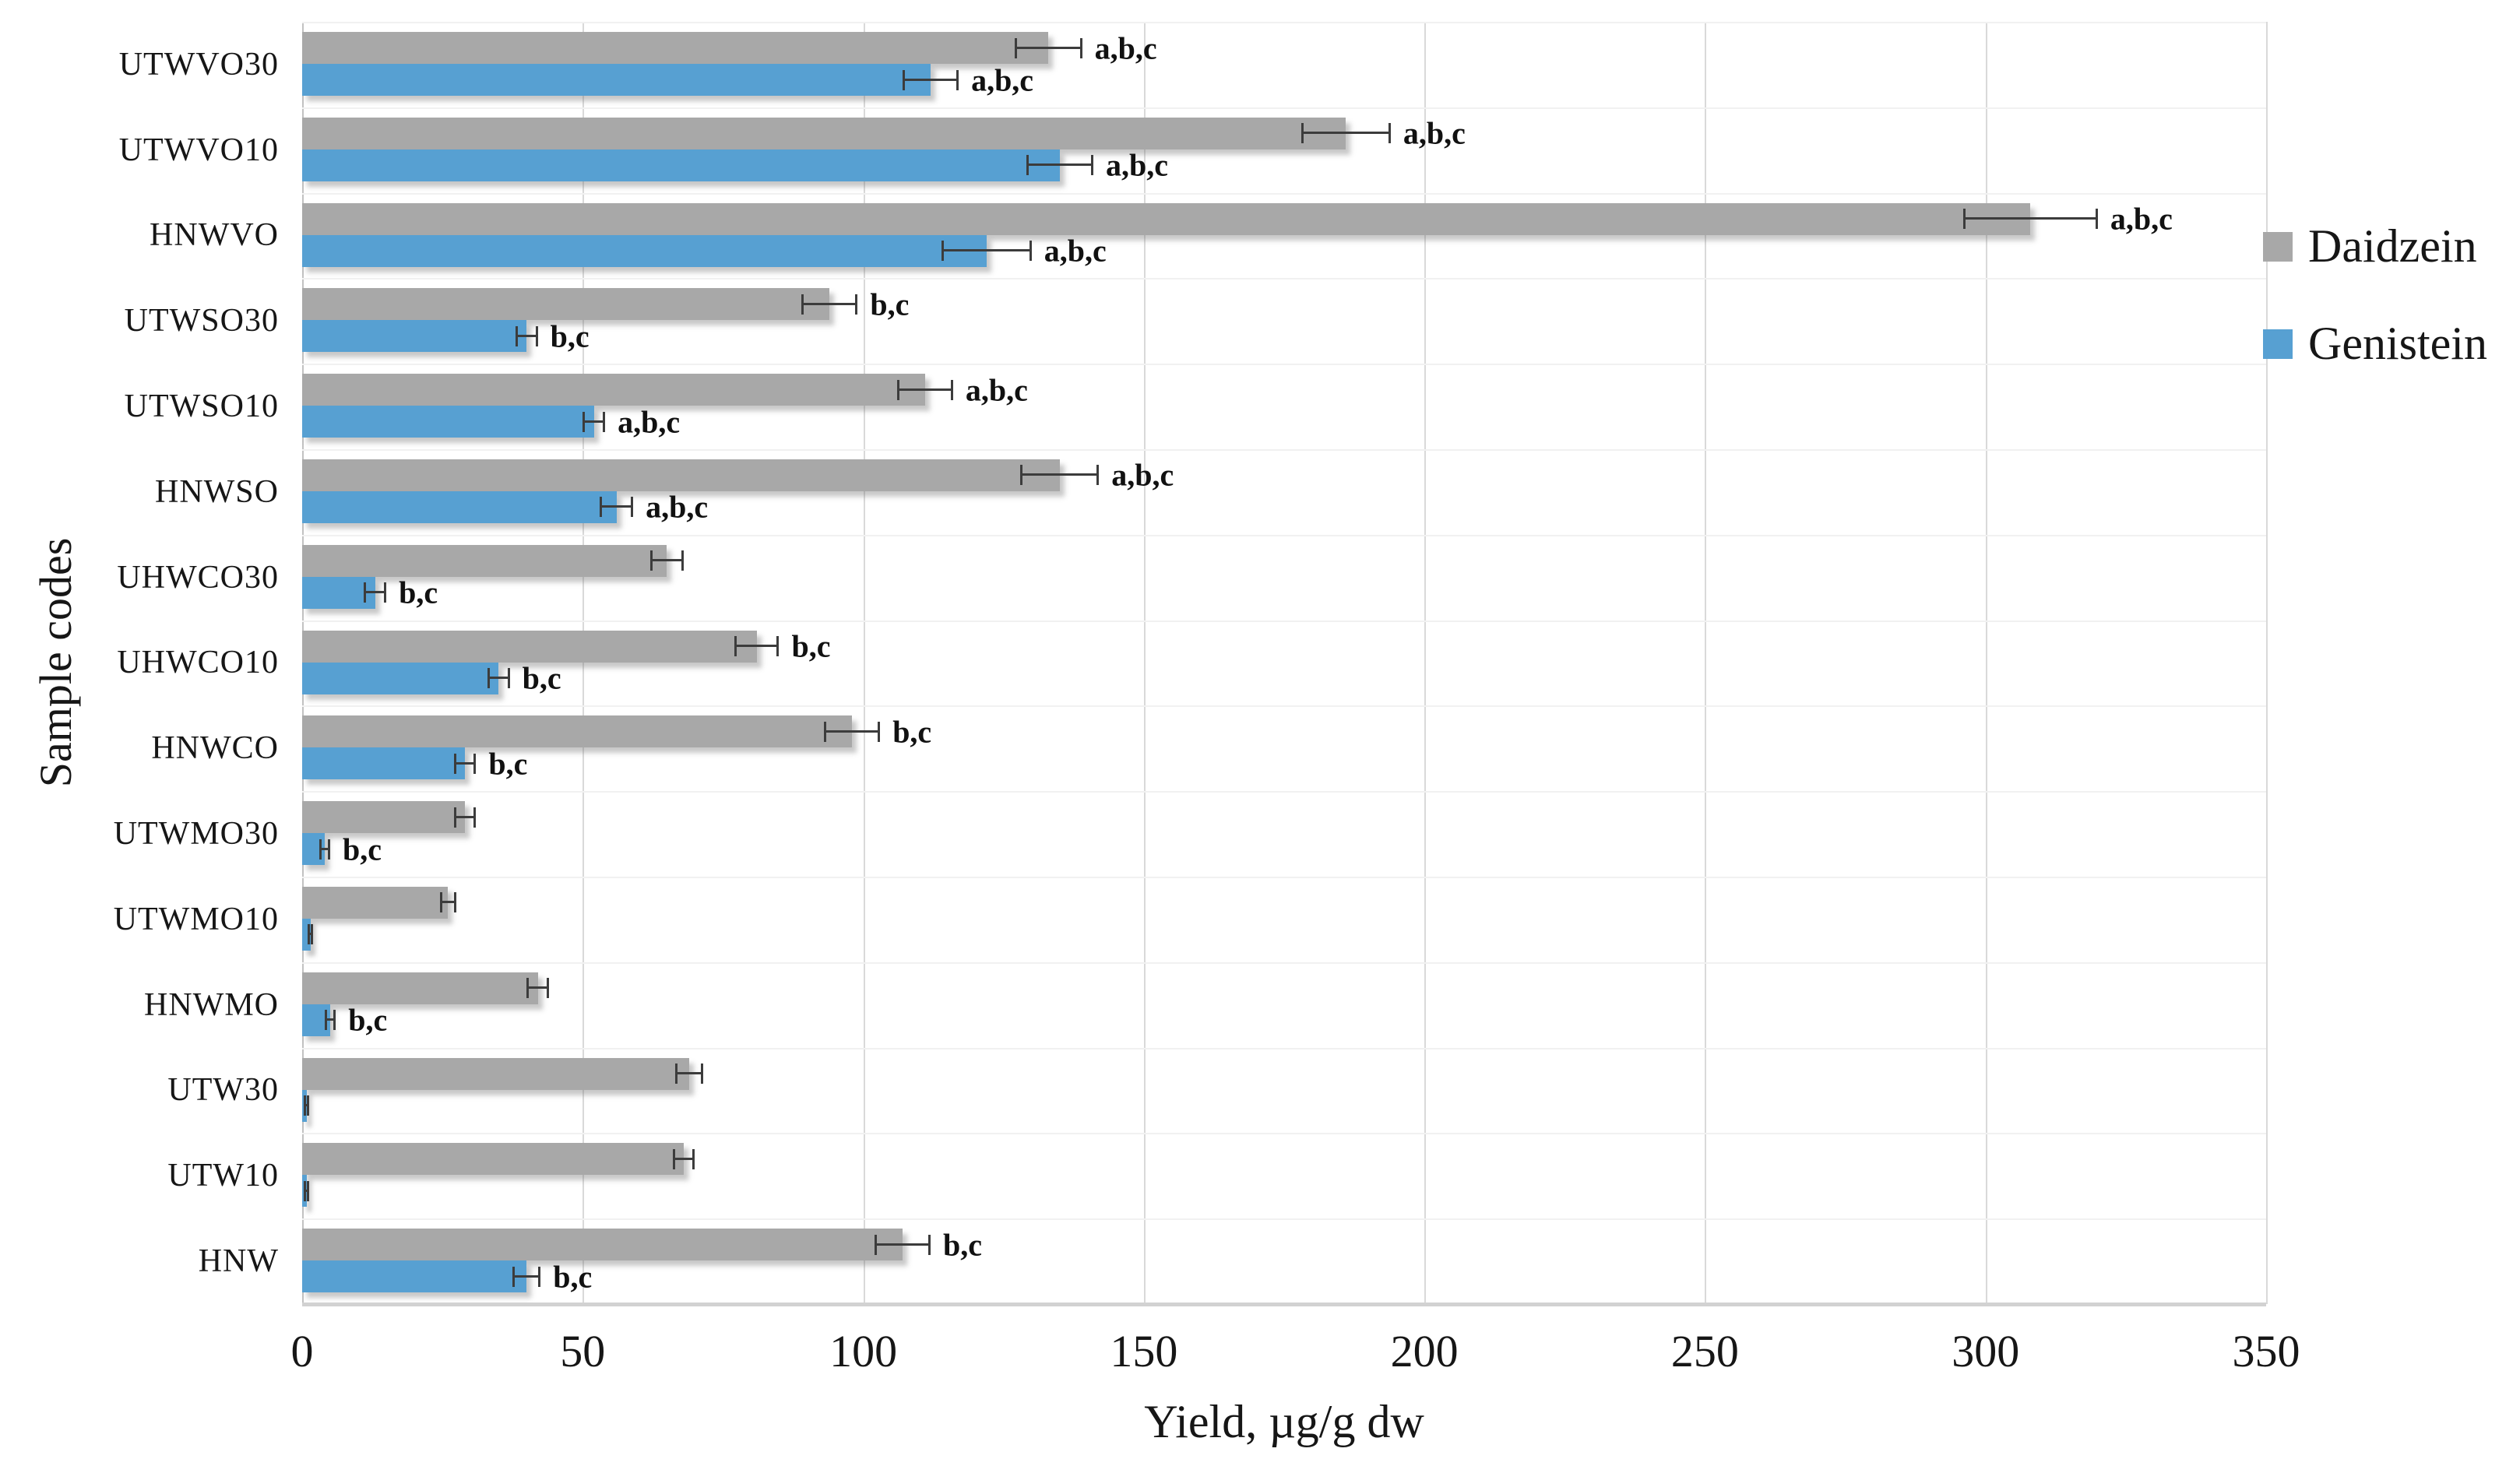 This screenshot has width=2520, height=1466. I want to click on category-row-utwmo10: UTWMO10, so click(1190, 919).